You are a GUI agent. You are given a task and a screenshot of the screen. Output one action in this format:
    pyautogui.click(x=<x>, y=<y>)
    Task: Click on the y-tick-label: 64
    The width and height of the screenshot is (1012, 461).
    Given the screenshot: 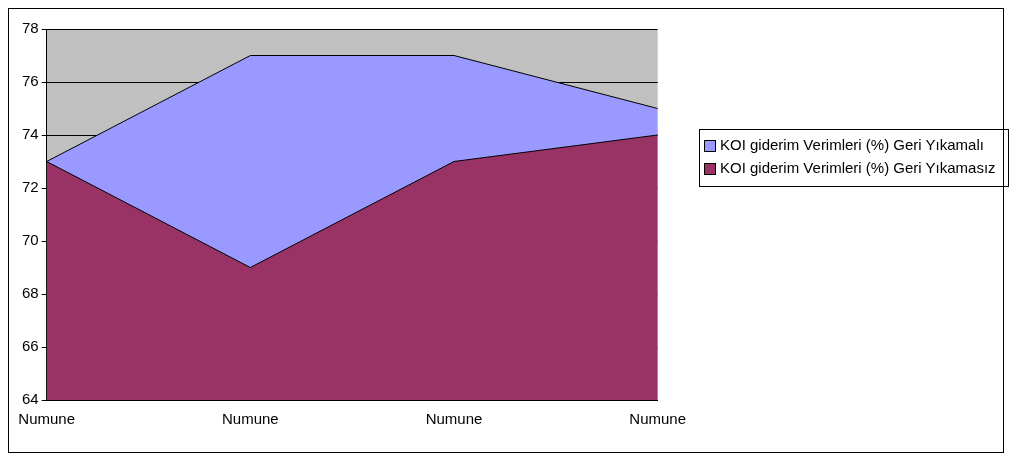 What is the action you would take?
    pyautogui.click(x=30, y=399)
    